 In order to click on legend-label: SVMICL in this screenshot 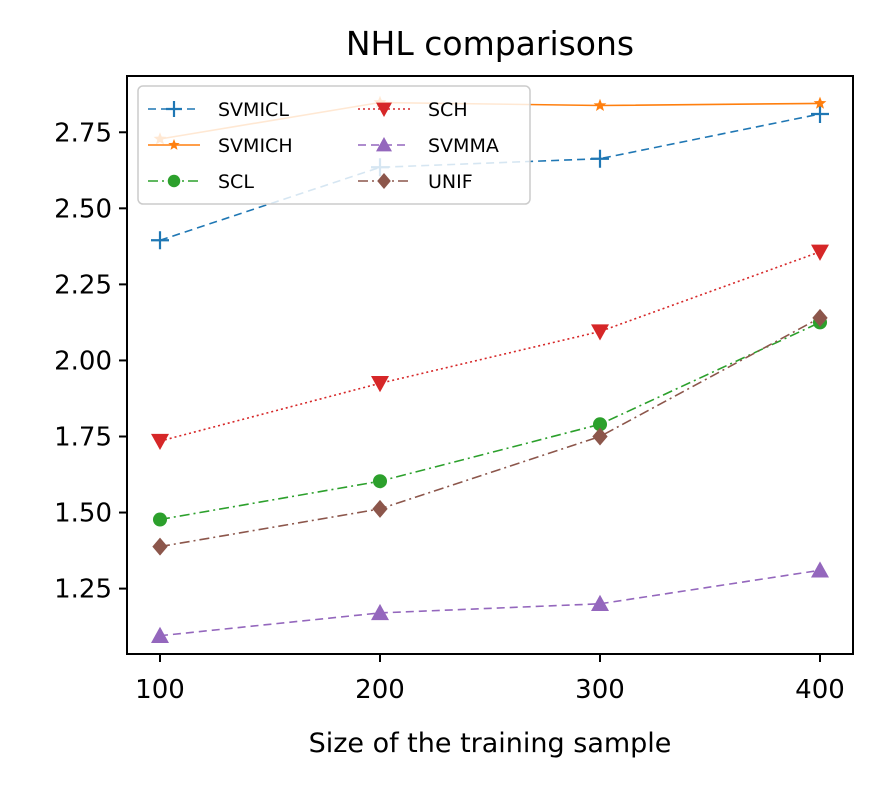, I will do `click(253, 110)`.